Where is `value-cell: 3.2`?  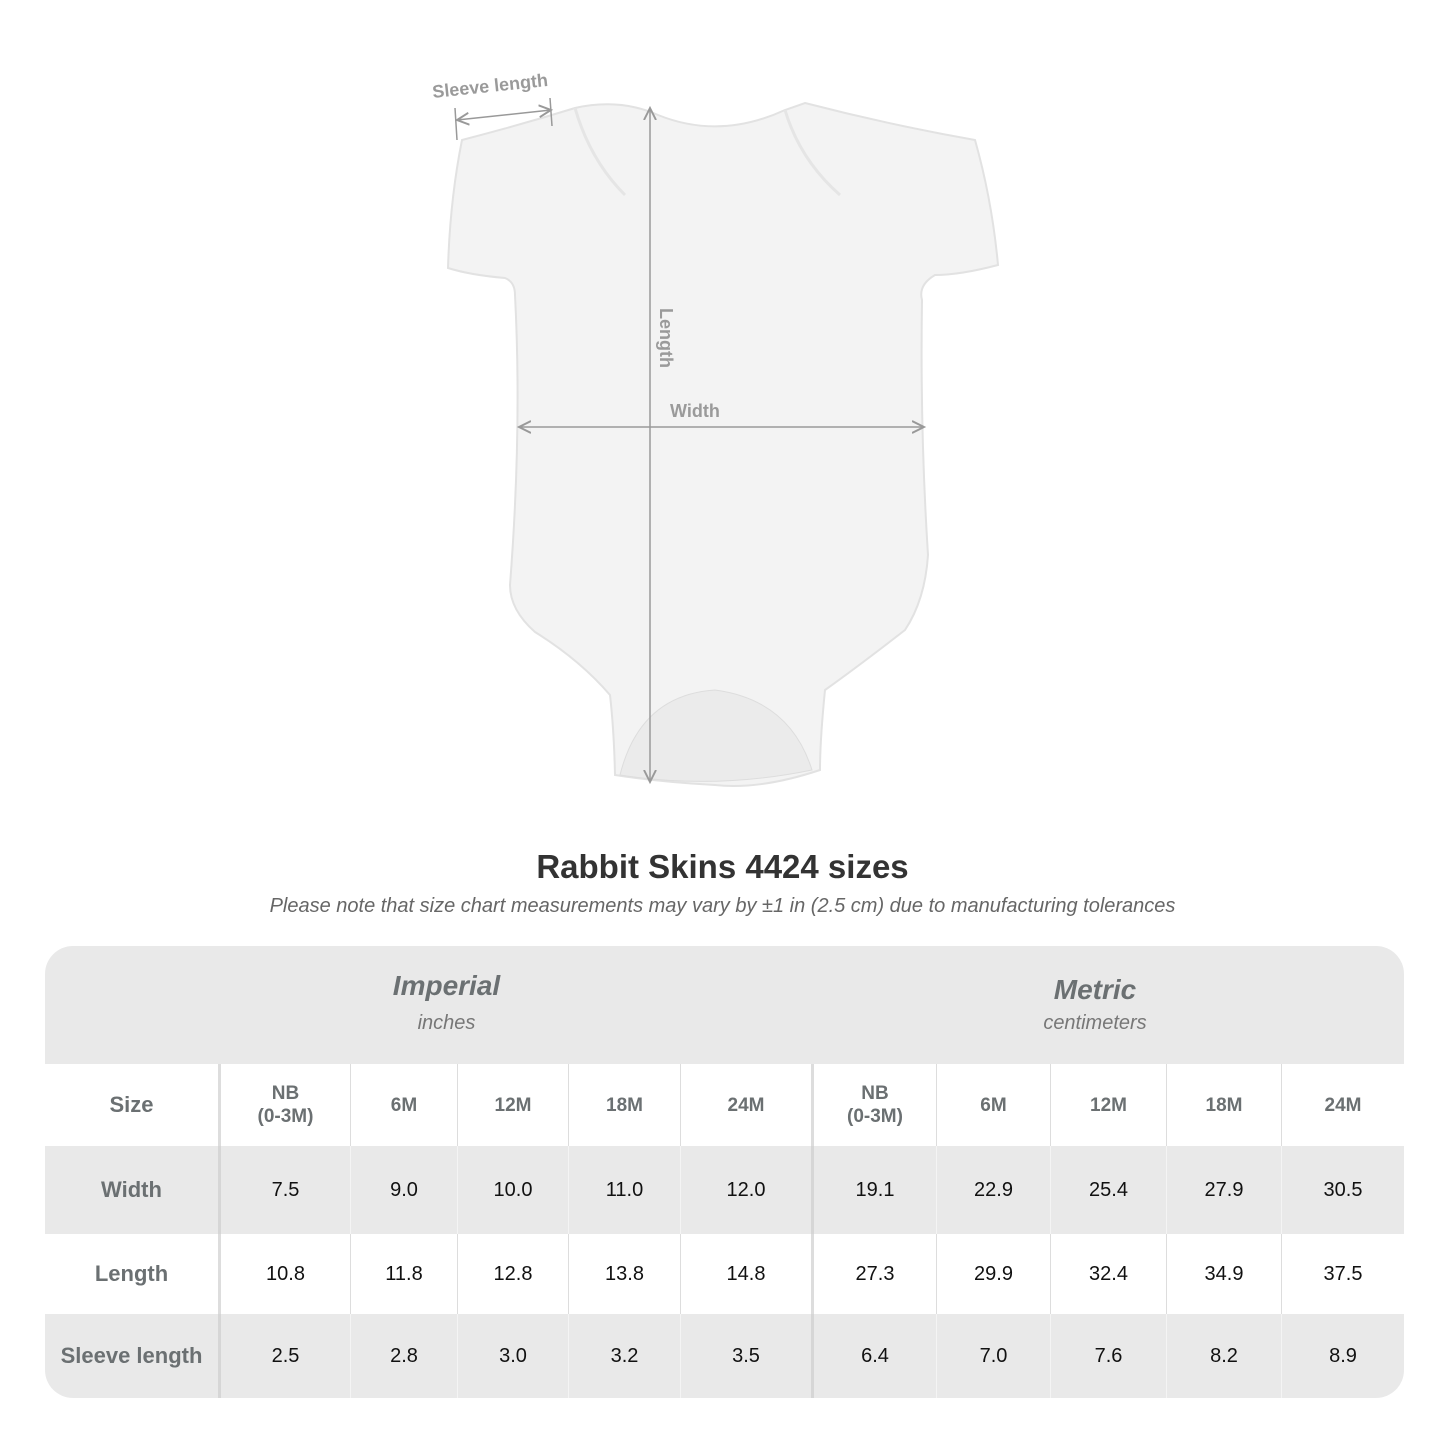 value-cell: 3.2 is located at coordinates (624, 1356).